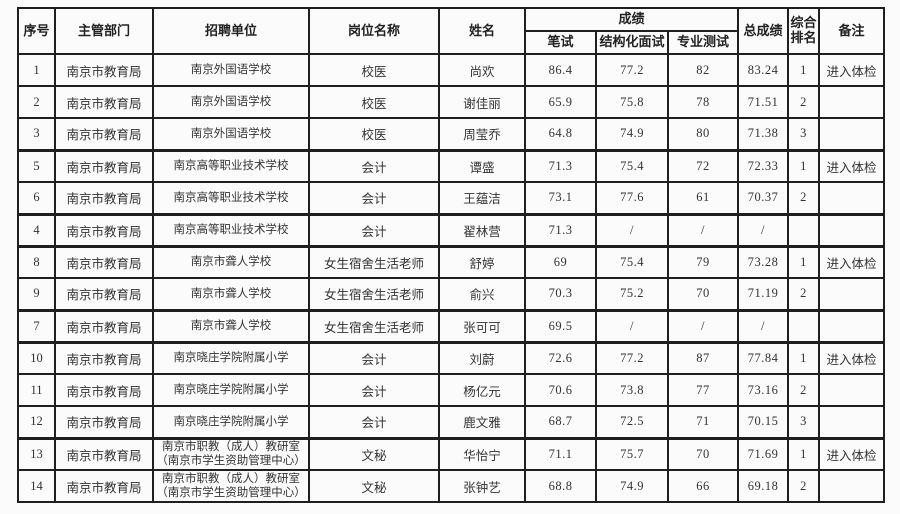 Image resolution: width=900 pixels, height=514 pixels. What do you see at coordinates (482, 31) in the screenshot?
I see `header-name: 姓名` at bounding box center [482, 31].